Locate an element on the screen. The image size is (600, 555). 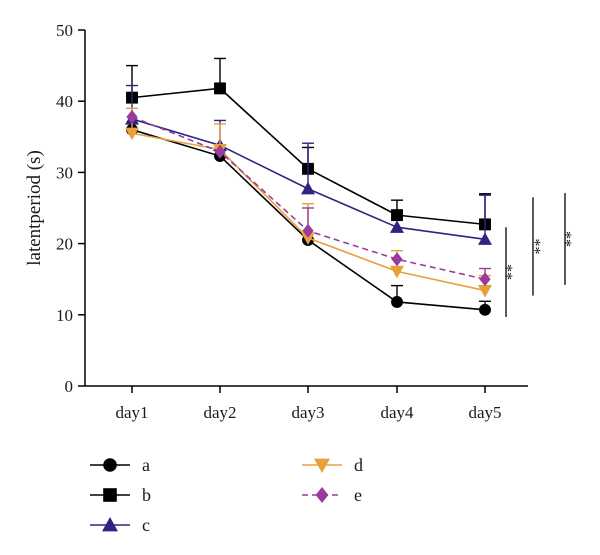
legend-label: c is located at coordinates (146, 525).